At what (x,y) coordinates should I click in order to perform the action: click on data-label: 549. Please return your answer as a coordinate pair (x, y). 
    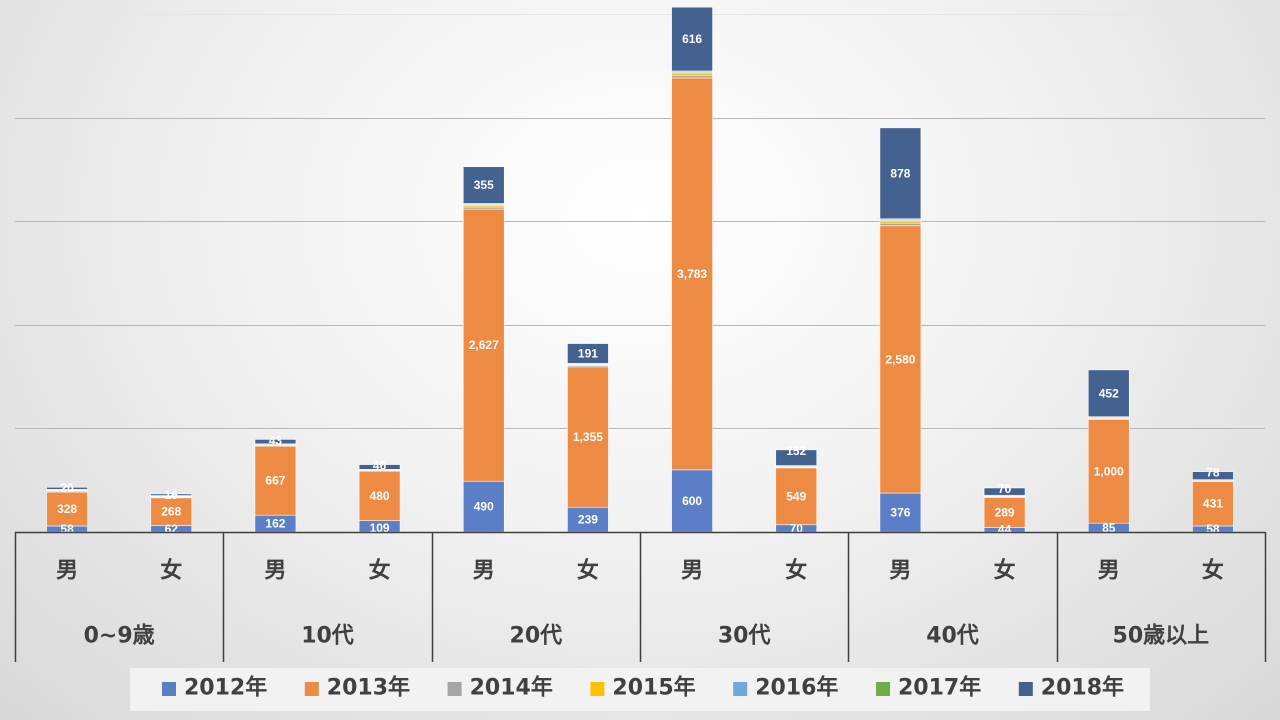
    Looking at the image, I should click on (796, 496).